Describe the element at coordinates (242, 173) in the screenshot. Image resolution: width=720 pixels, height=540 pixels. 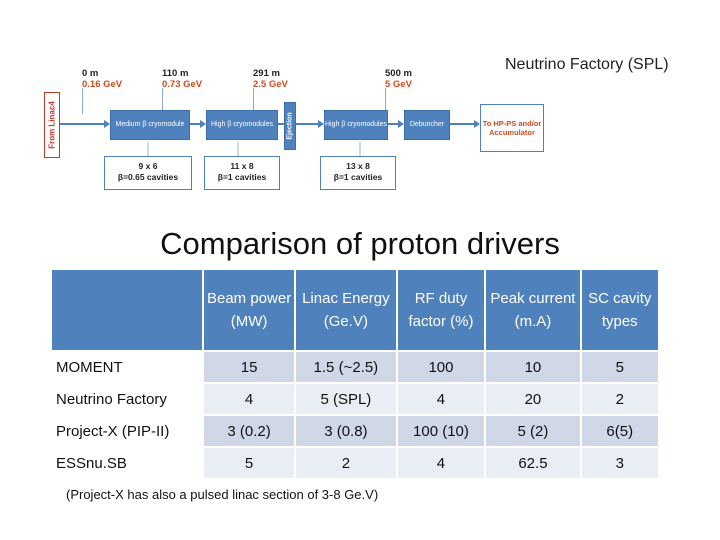
I see `cavity-box-high-1: 11 x 8 β=1 cavities` at that location.